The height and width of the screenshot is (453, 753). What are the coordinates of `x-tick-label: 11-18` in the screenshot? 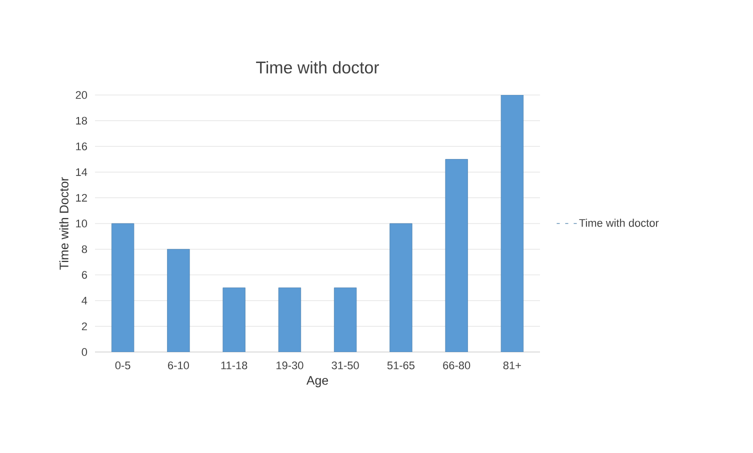 It's located at (234, 366).